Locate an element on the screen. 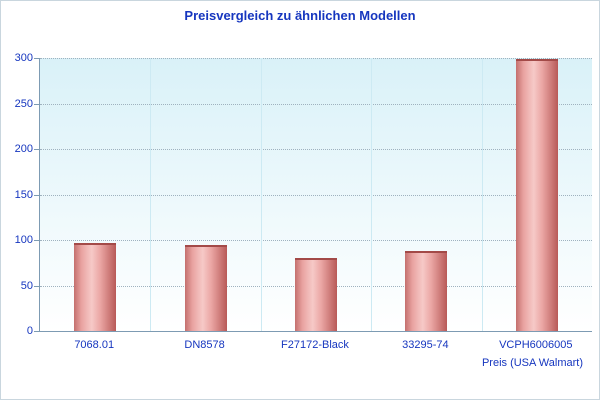  chart-title: Preisvergleich zu ähnlichen Modellen is located at coordinates (300, 15).